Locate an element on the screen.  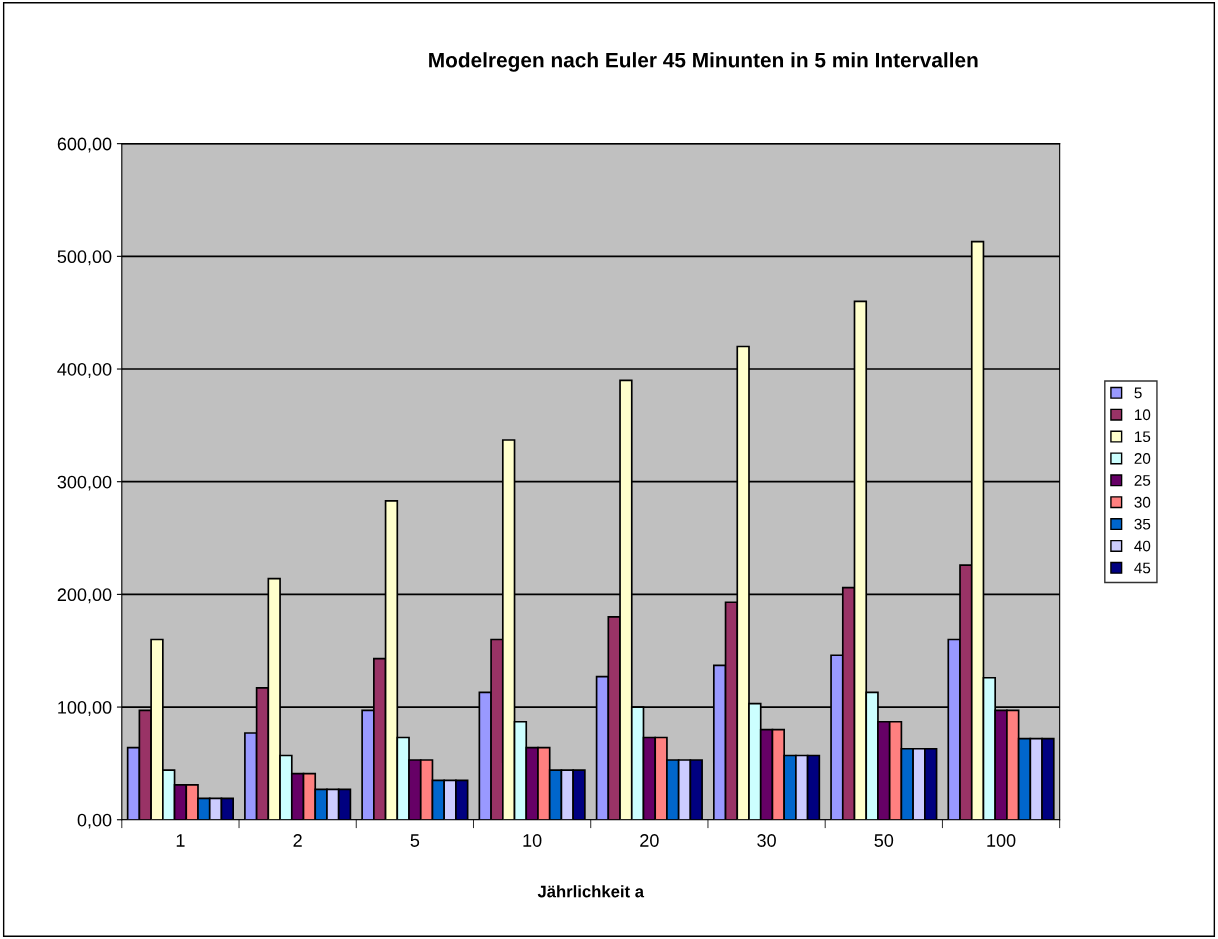
legend-label: 25 is located at coordinates (1142, 480).